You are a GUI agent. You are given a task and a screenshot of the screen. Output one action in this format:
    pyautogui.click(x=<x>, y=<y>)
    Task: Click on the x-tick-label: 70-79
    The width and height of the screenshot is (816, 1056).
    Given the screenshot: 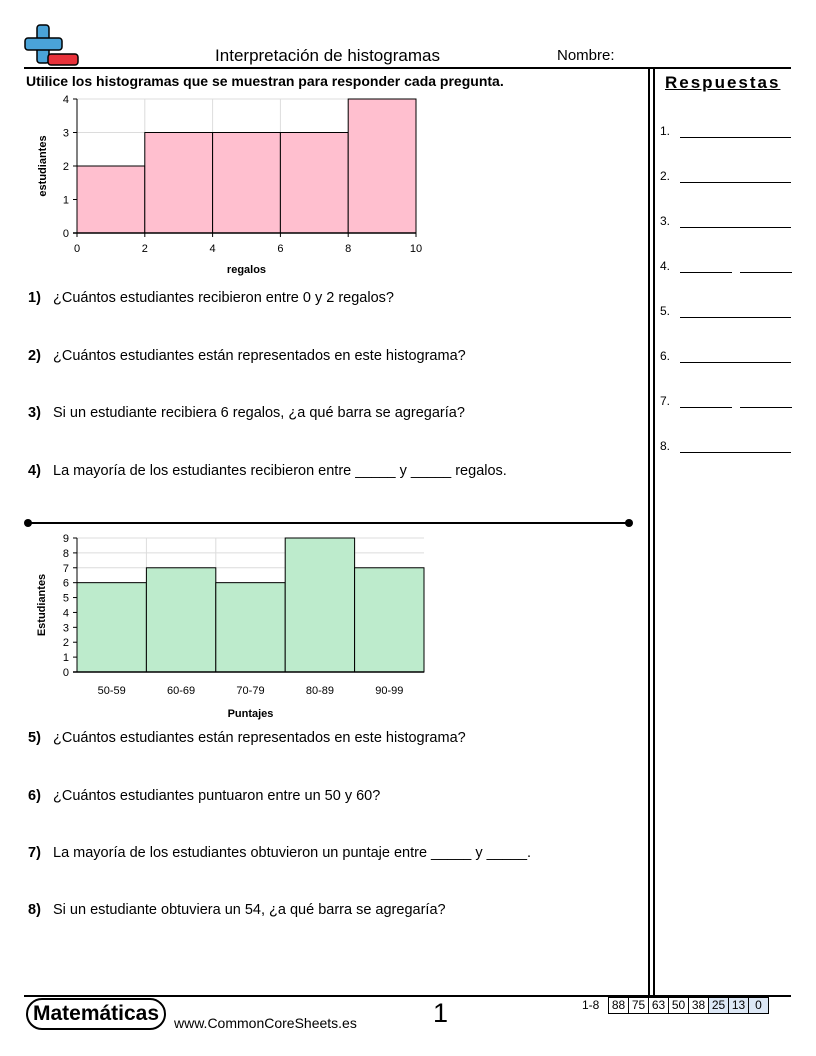 What is the action you would take?
    pyautogui.click(x=250, y=691)
    